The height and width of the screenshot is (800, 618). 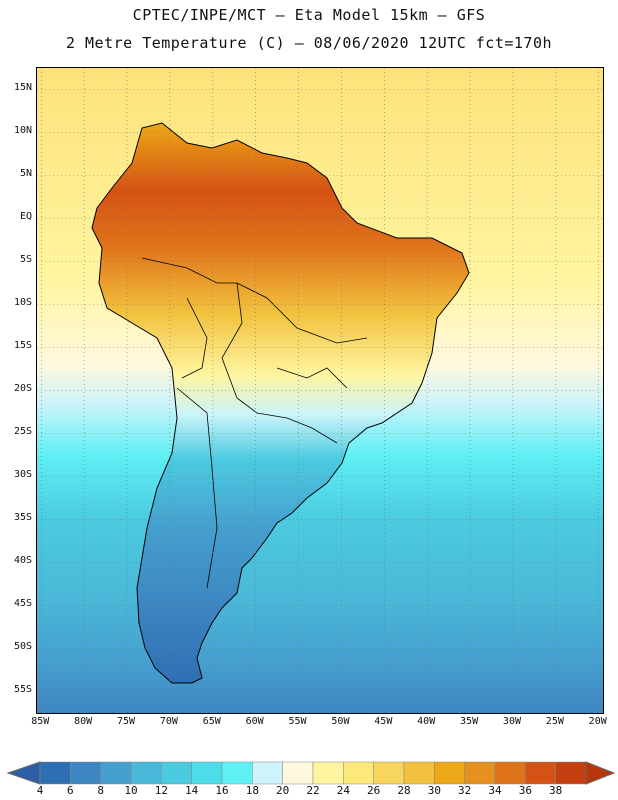 What do you see at coordinates (600, 773) in the screenshot?
I see `colorbar-high-arrow` at bounding box center [600, 773].